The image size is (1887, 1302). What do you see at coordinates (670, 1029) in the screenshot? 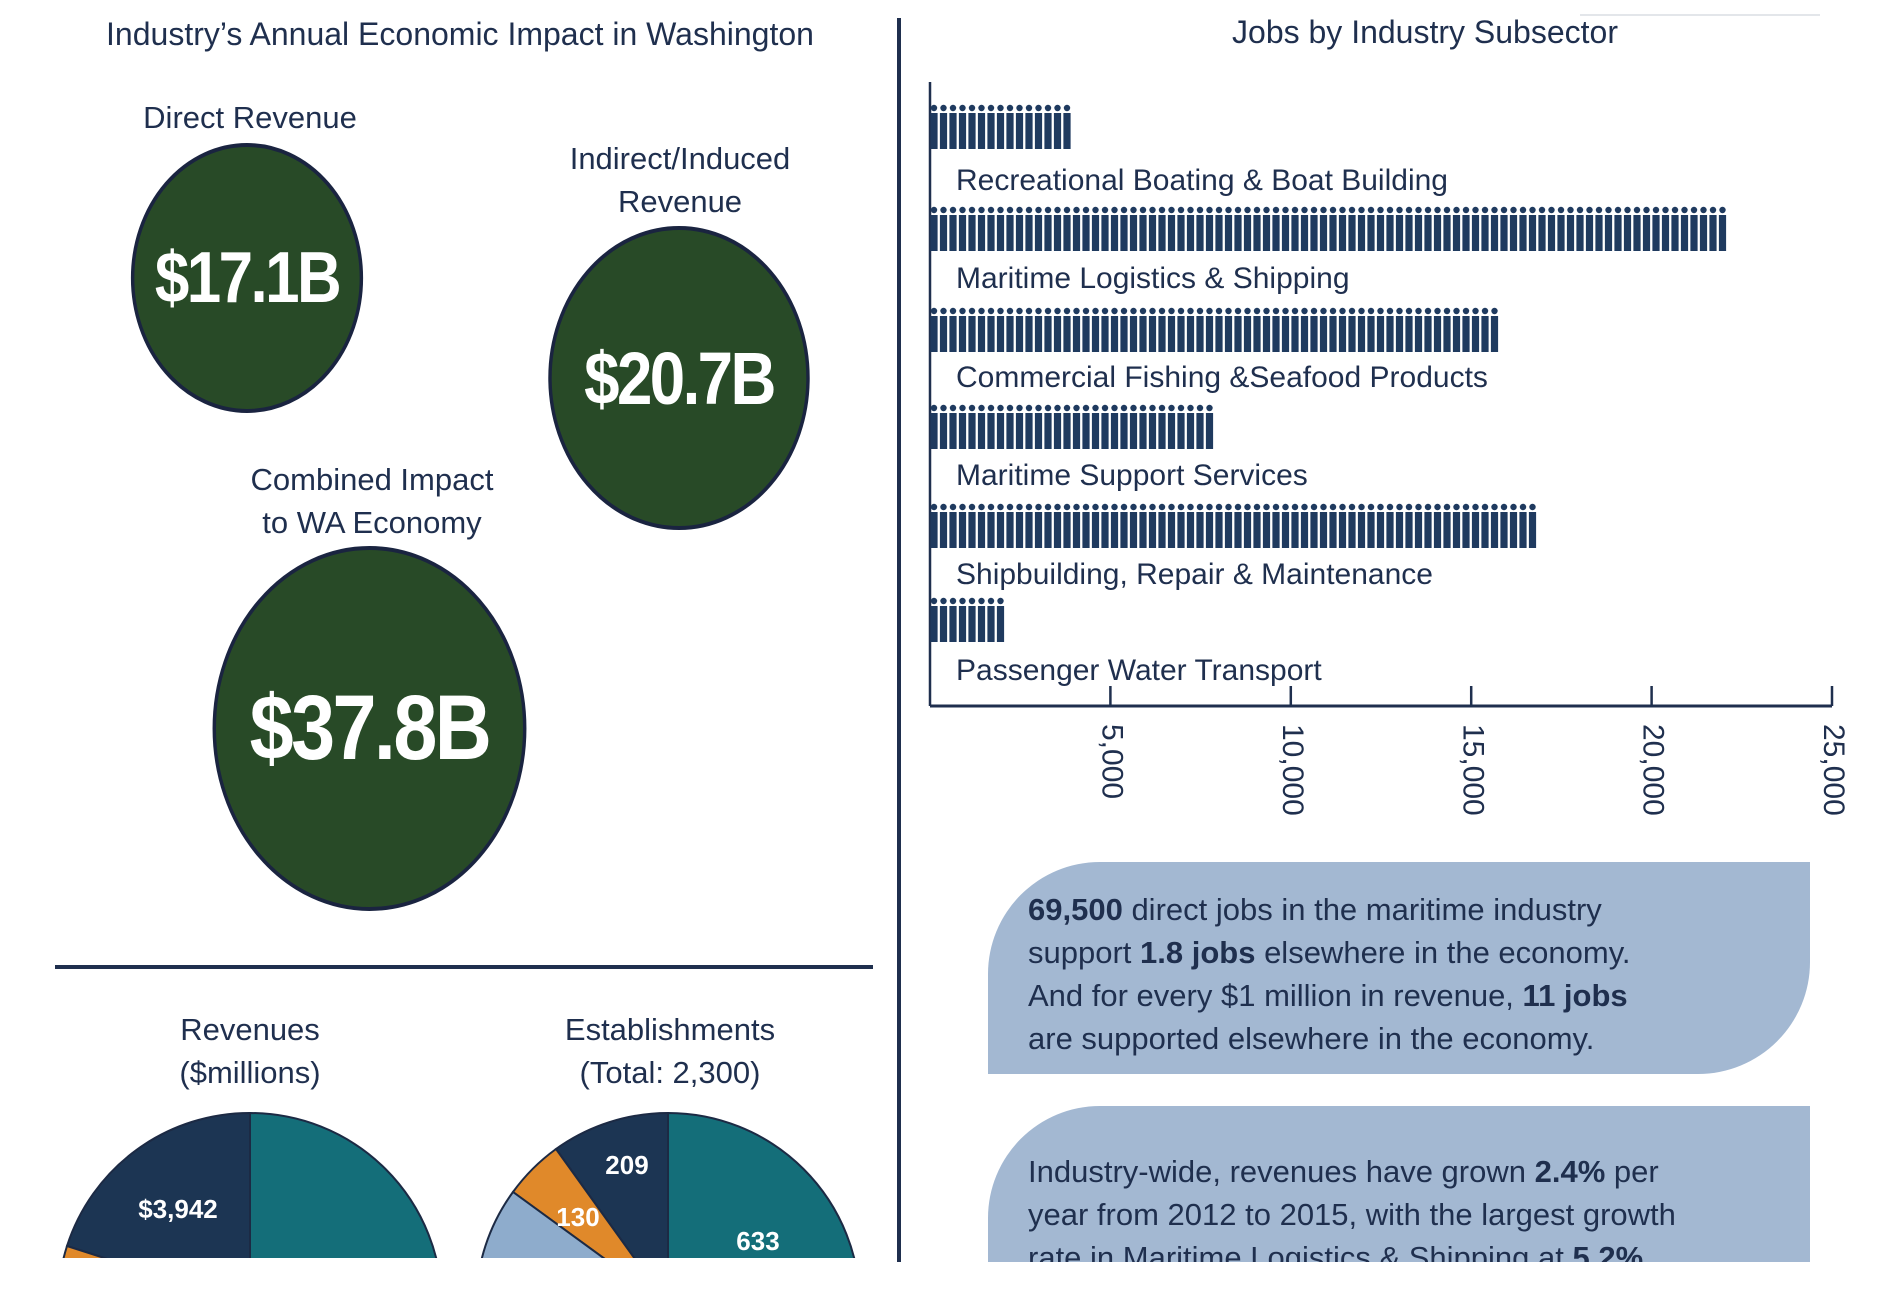
I see `establishments-title-line1: Establishments` at bounding box center [670, 1029].